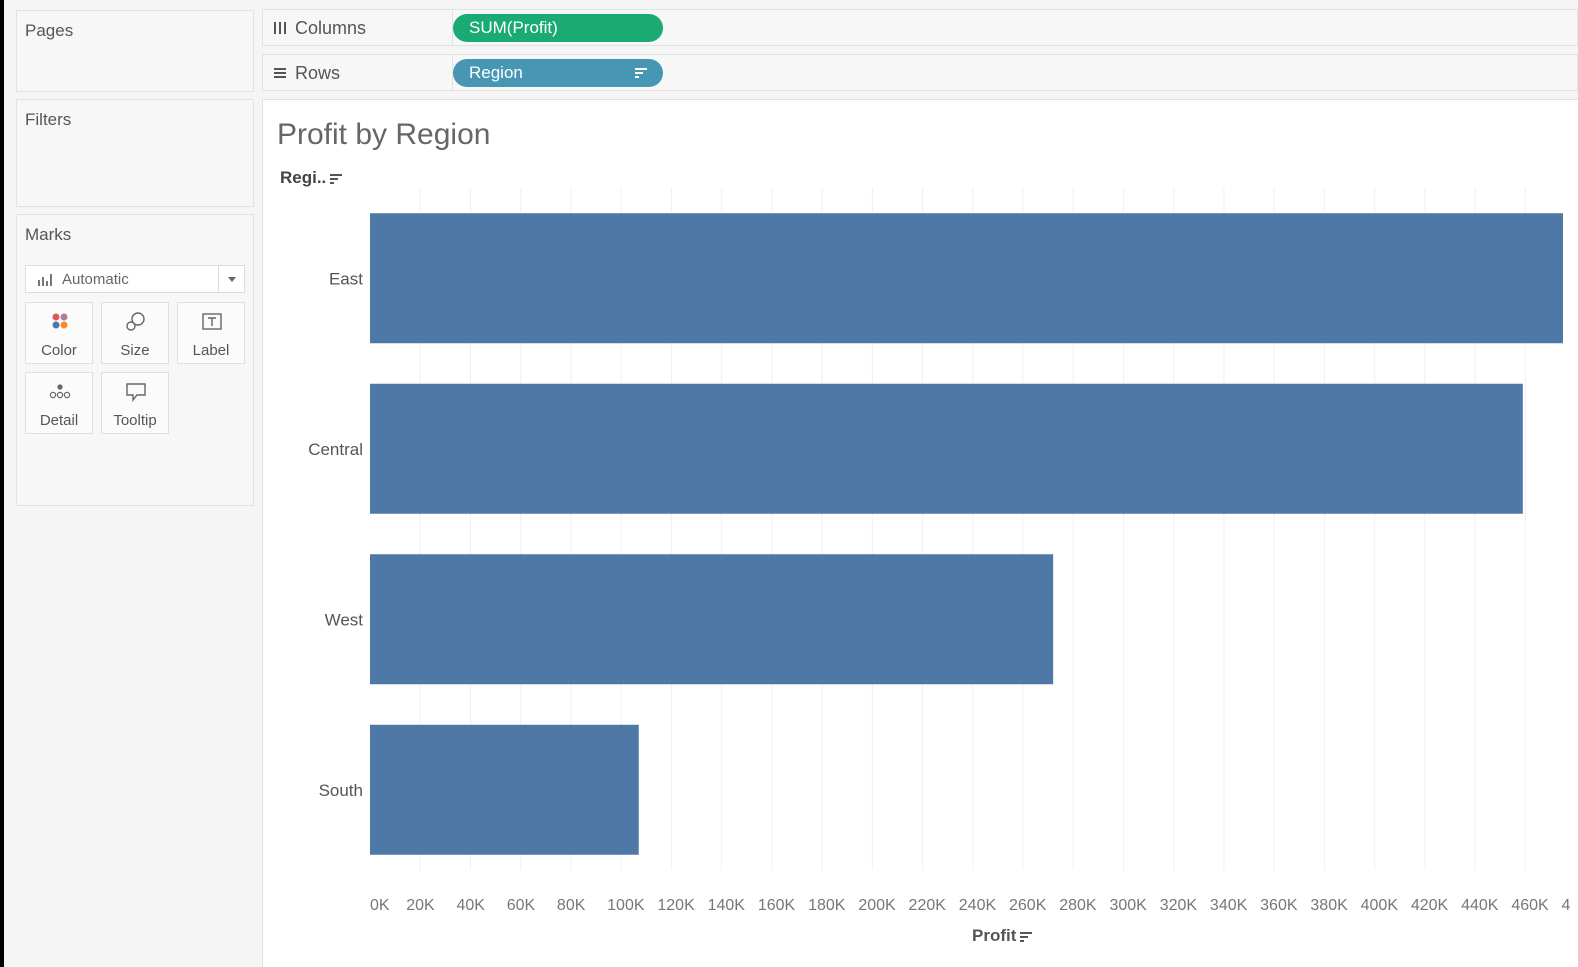  What do you see at coordinates (1128, 905) in the screenshot?
I see `x-tick-label: 300K` at bounding box center [1128, 905].